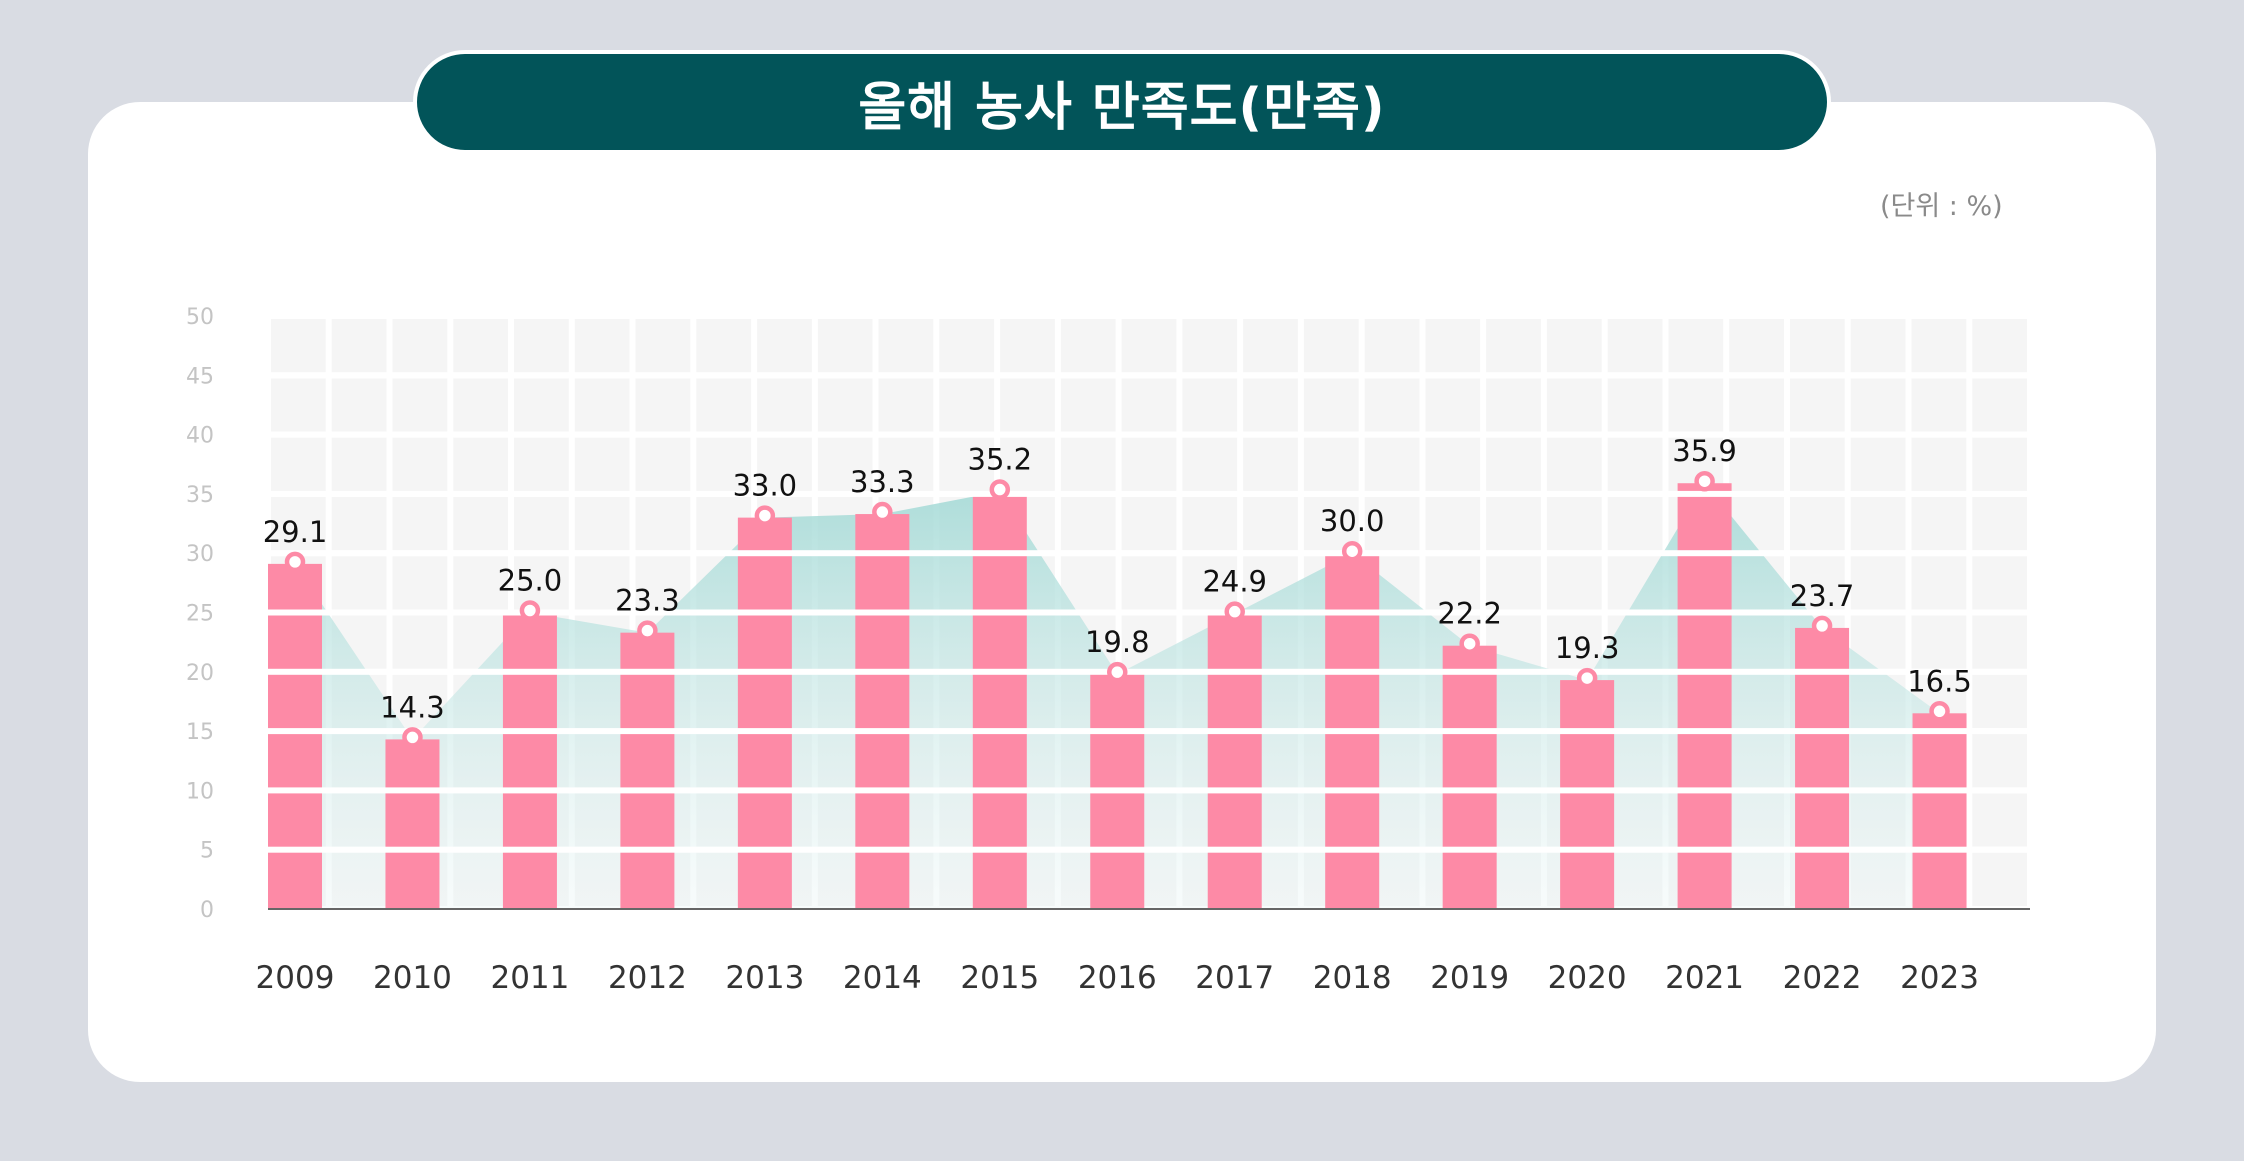 This screenshot has height=1161, width=2244. I want to click on value-label: 22.2, so click(1469, 614).